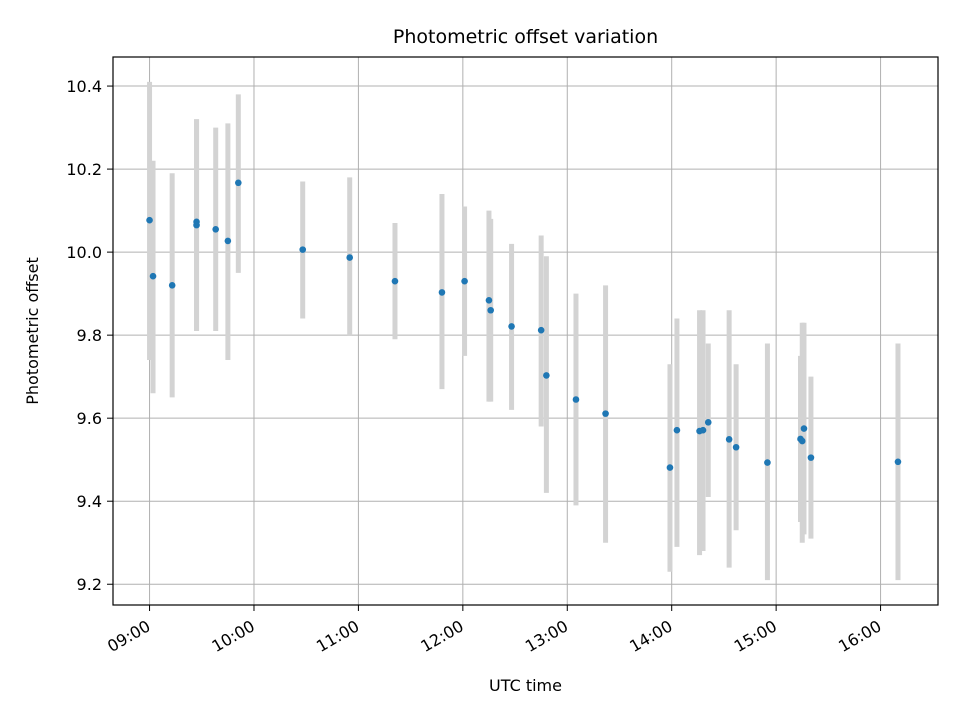 The height and width of the screenshot is (720, 960). What do you see at coordinates (525, 685) in the screenshot?
I see `x-axis-title: UTC time` at bounding box center [525, 685].